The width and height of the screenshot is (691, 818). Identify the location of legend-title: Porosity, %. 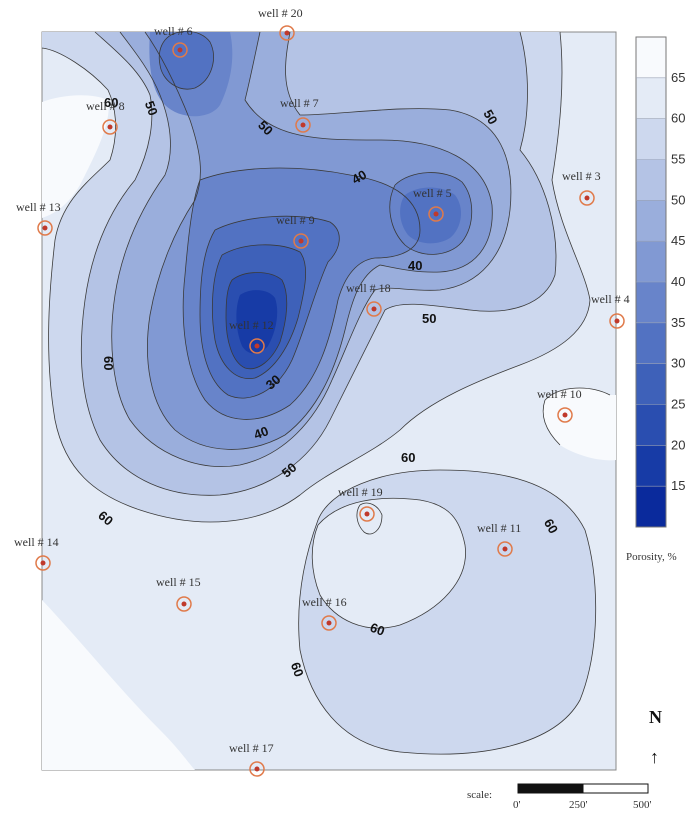
(651, 557).